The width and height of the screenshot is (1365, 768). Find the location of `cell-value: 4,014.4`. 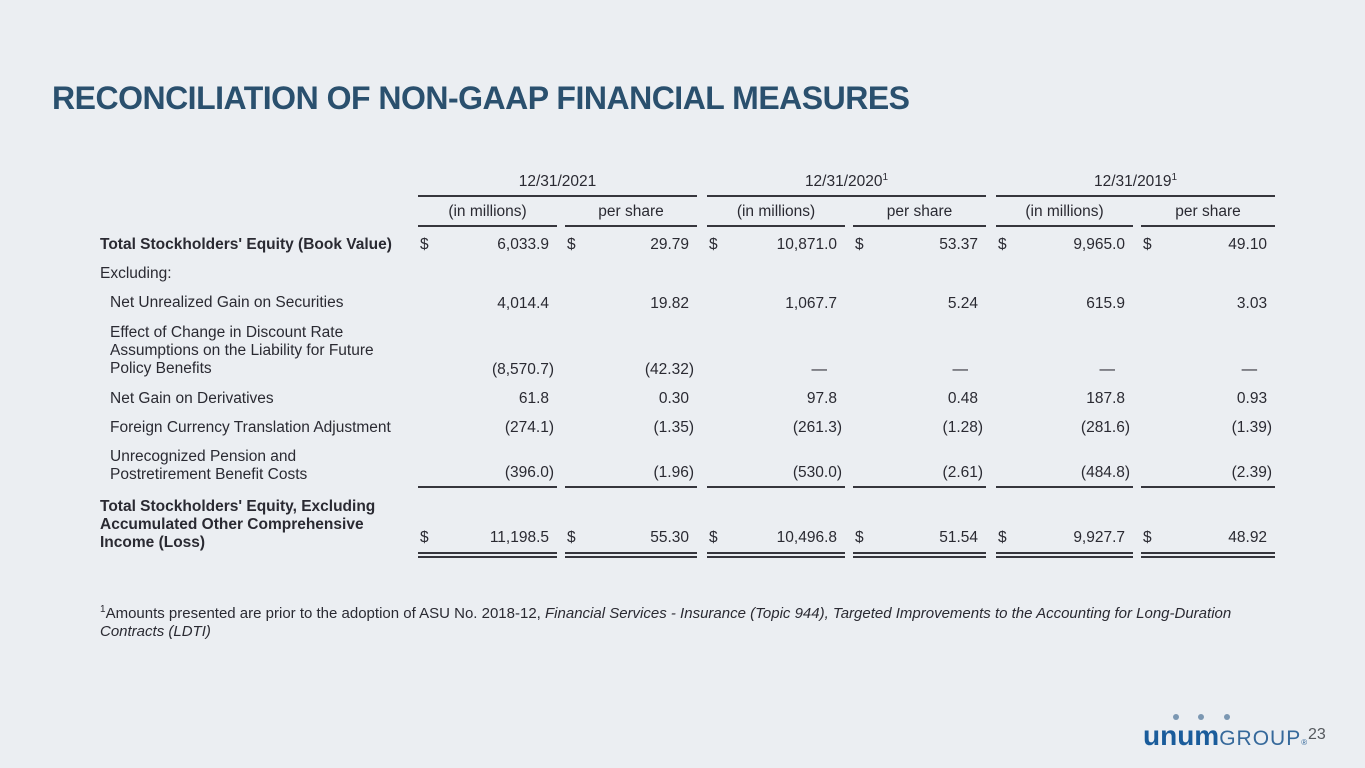

cell-value: 4,014.4 is located at coordinates (523, 303).